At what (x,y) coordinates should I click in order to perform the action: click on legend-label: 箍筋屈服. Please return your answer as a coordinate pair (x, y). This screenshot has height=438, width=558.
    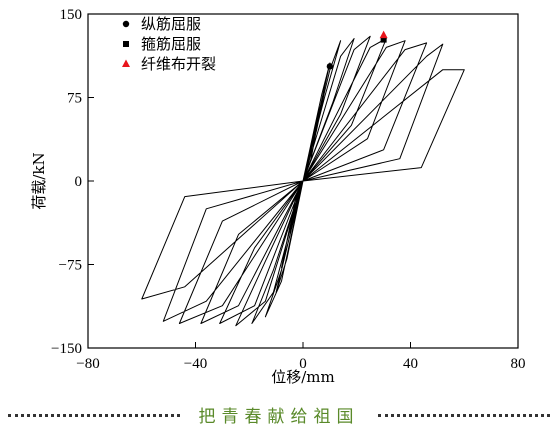
    Looking at the image, I should click on (171, 44).